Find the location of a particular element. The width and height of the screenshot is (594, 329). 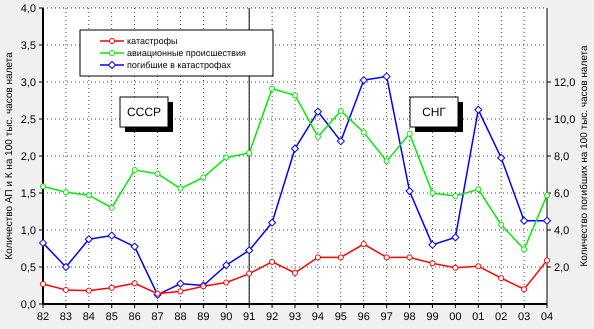

x-tick-label: 95 is located at coordinates (340, 317).